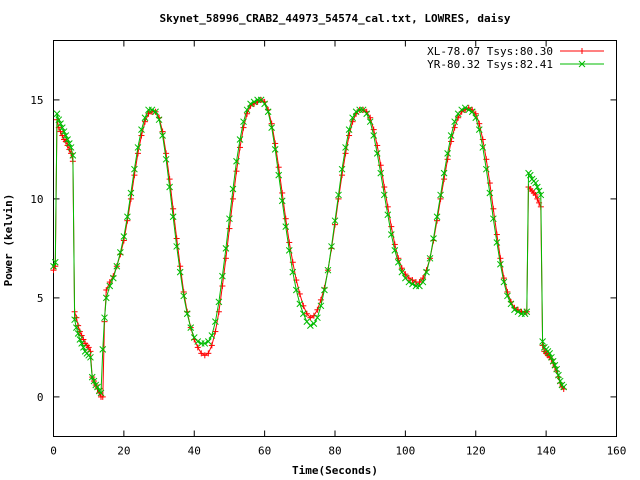 The width and height of the screenshot is (640, 480). Describe the element at coordinates (490, 51) in the screenshot. I see `legend-label: XL-78.07 Tsys:80.30` at that location.